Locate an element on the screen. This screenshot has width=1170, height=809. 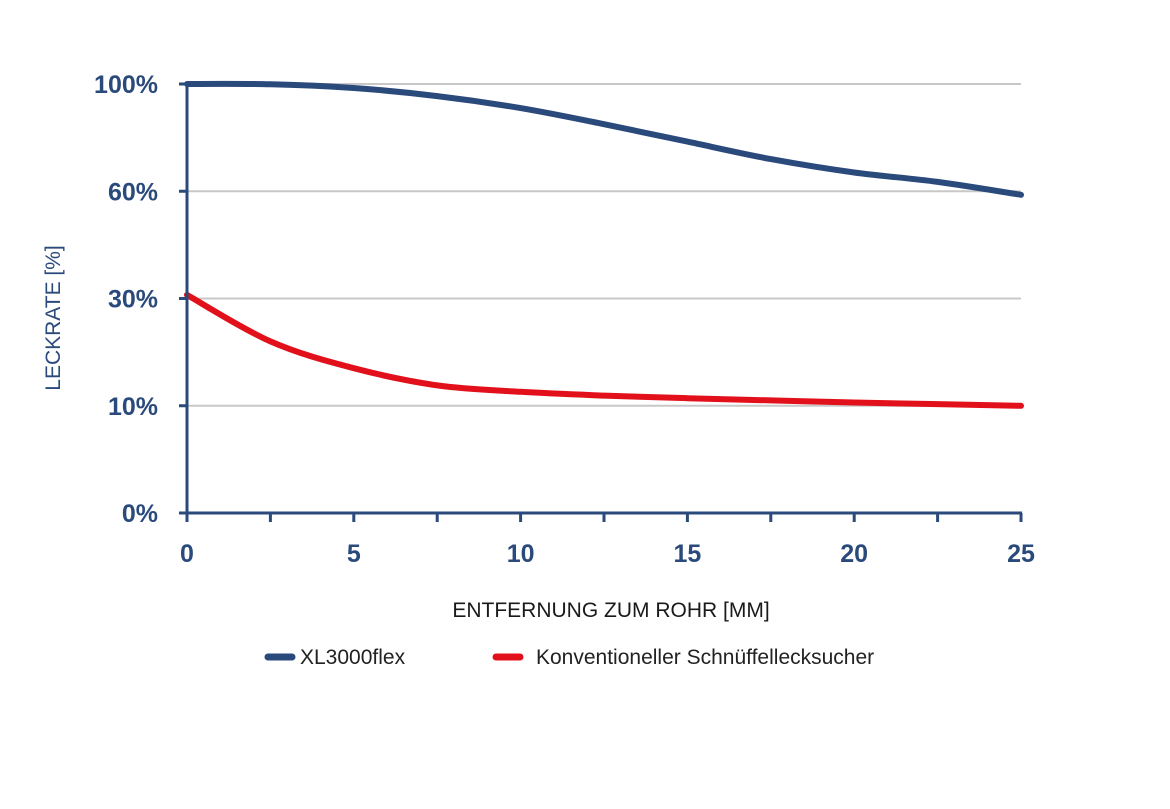
y-tick-label: 10% is located at coordinates (133, 407).